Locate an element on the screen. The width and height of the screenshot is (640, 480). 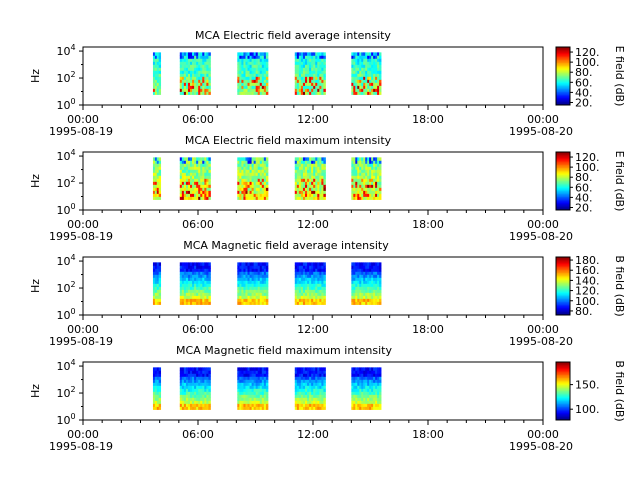
x-tick-label: 18:00 is located at coordinates (428, 119).